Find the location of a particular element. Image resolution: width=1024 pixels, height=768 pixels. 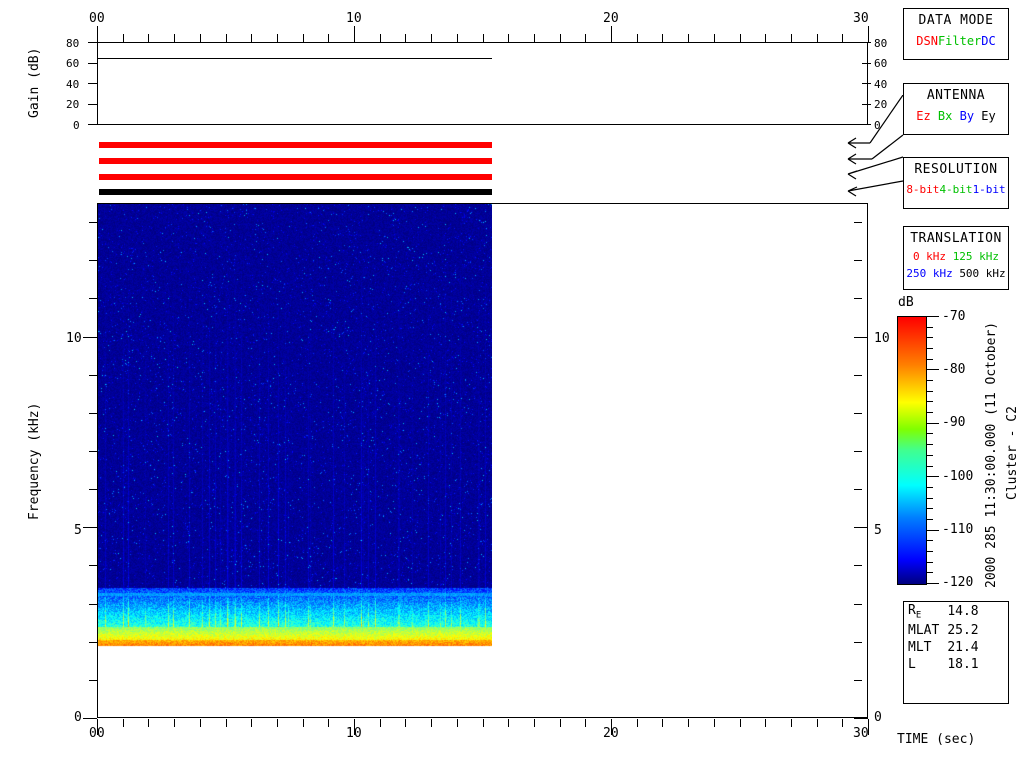

time-axis-title: TIME (sec) is located at coordinates (936, 739).